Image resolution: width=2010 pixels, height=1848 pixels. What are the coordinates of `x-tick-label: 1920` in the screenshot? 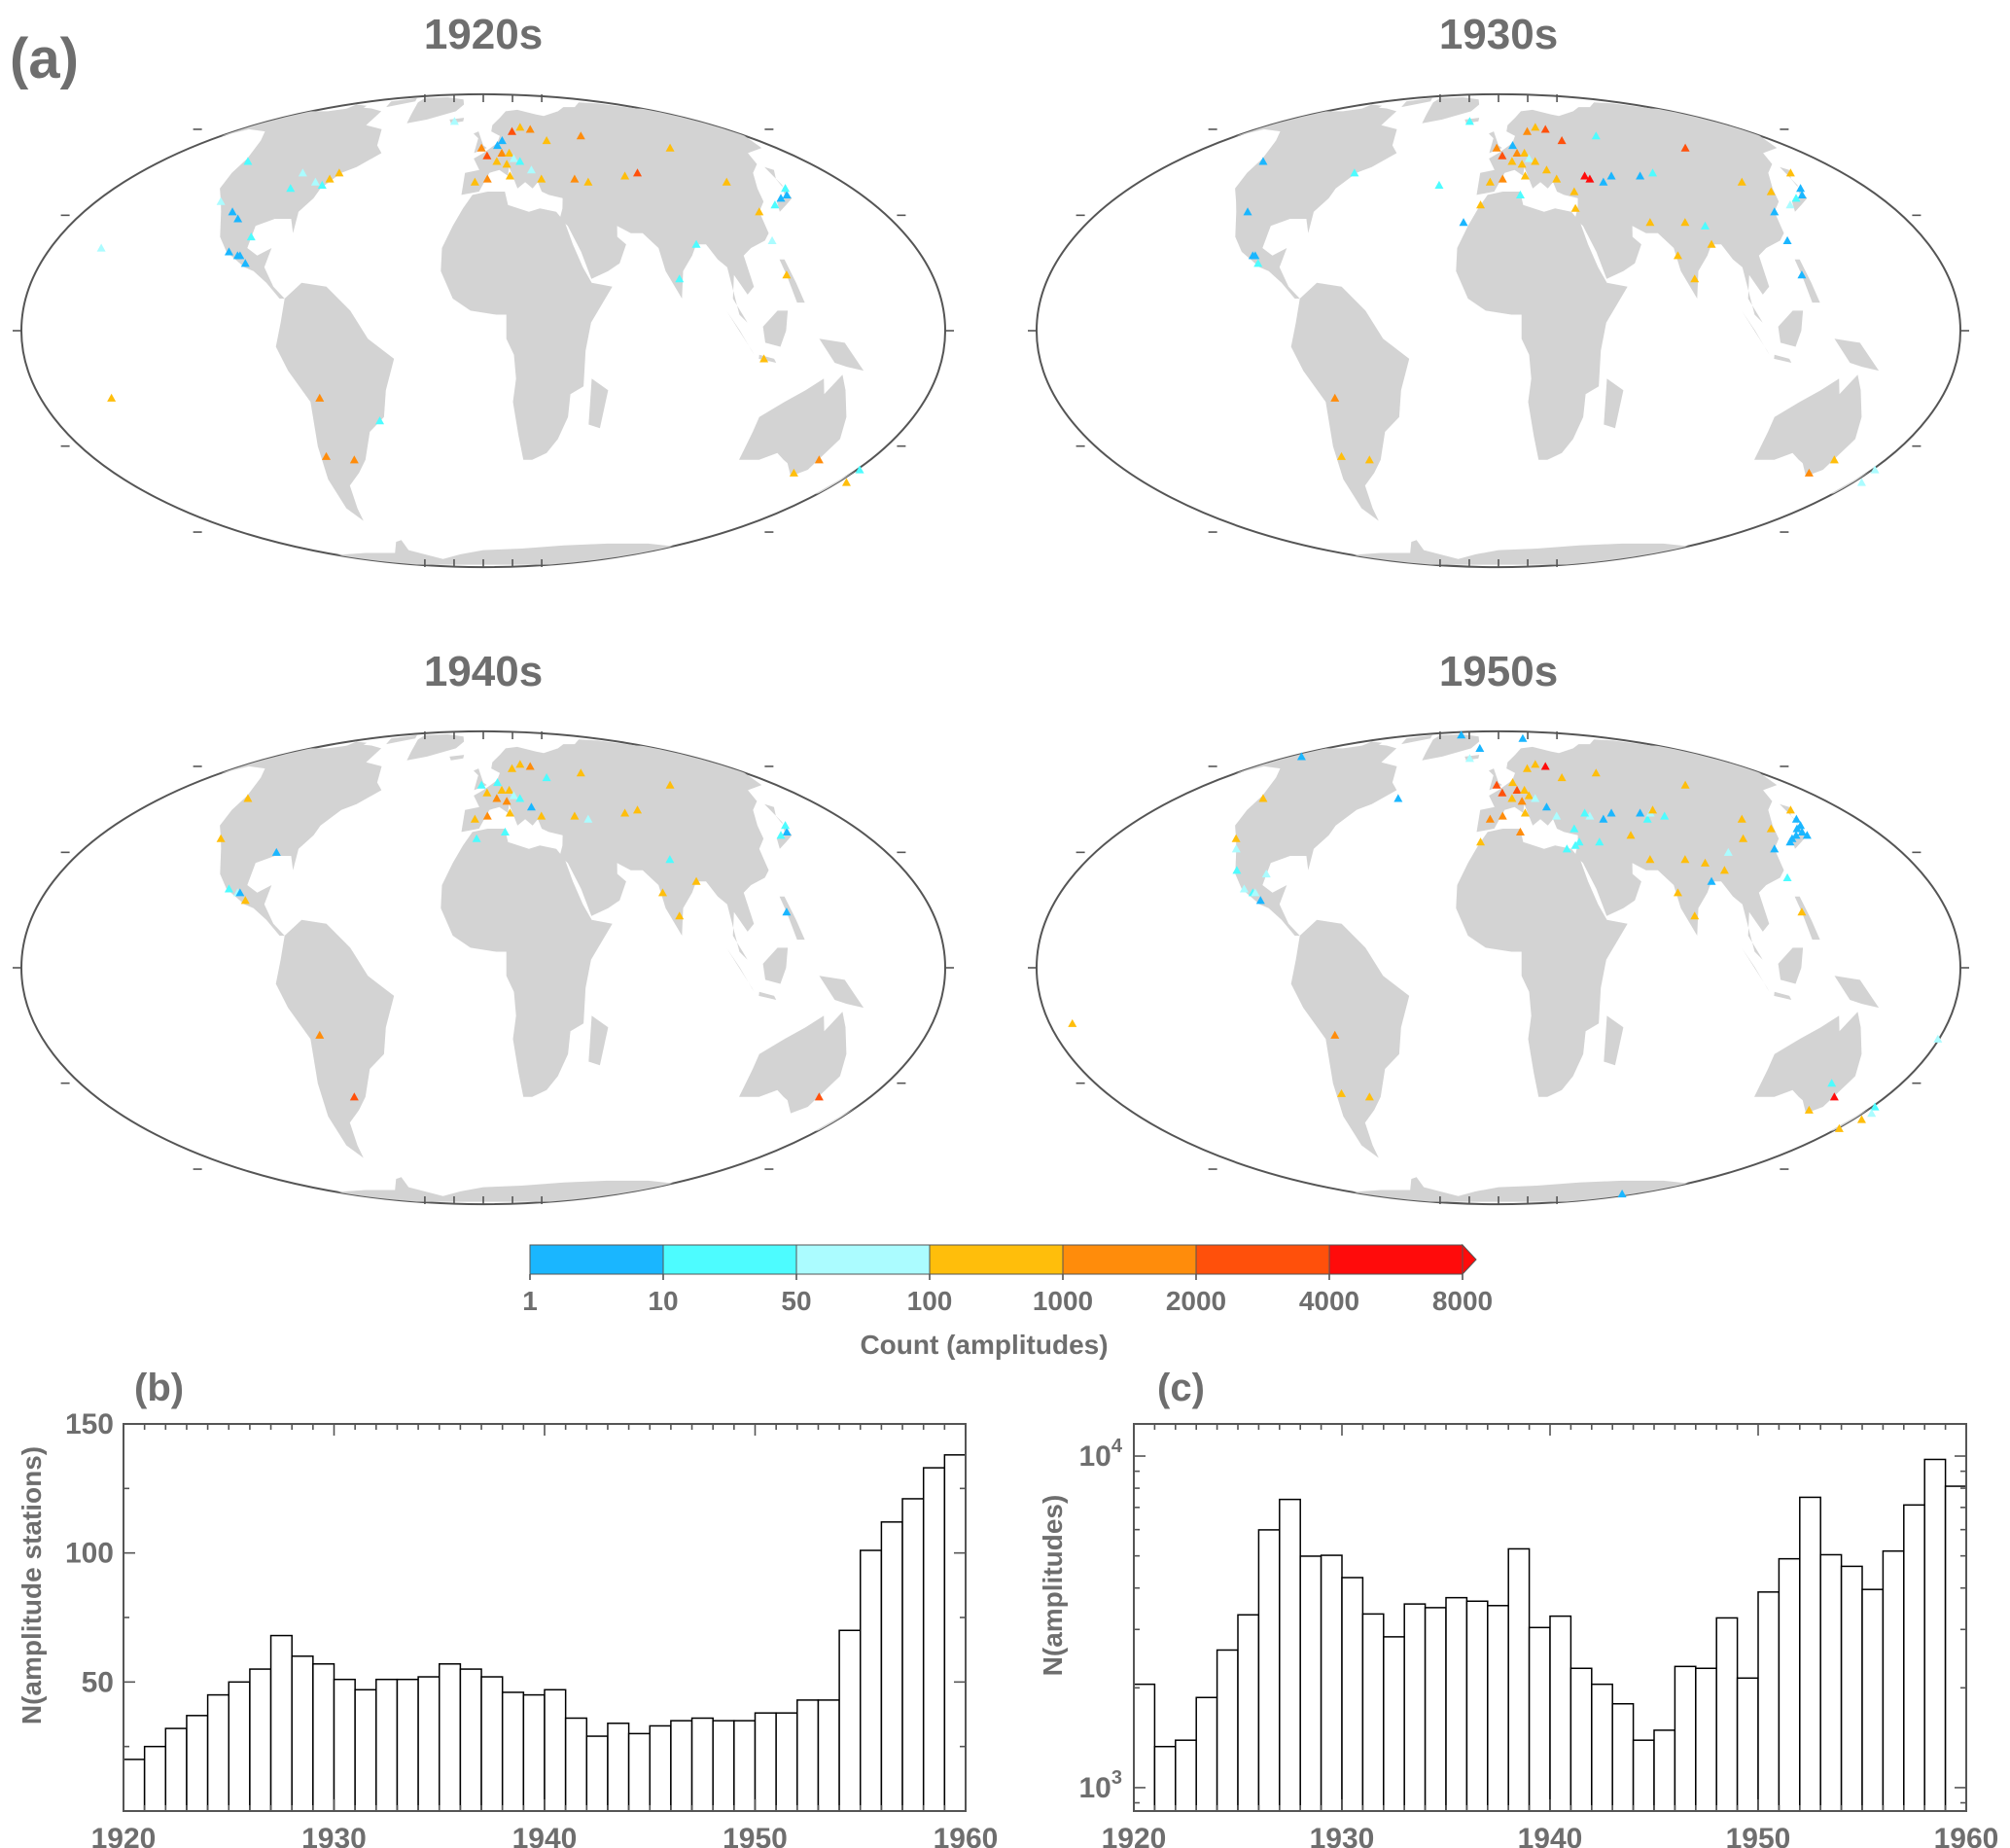 It's located at (124, 1836).